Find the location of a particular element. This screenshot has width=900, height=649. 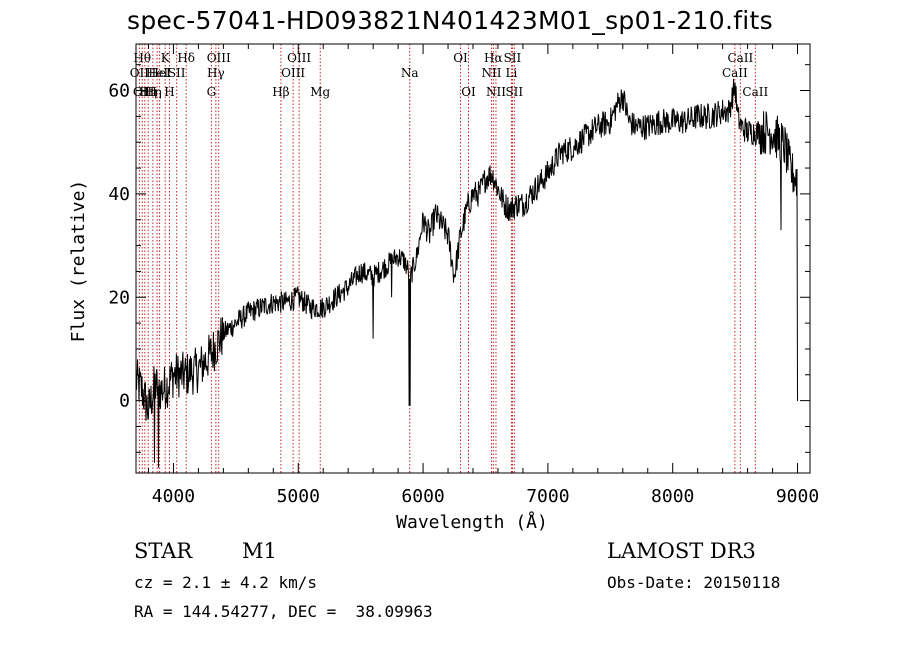

line-label-10: Hδ is located at coordinates (186, 58).